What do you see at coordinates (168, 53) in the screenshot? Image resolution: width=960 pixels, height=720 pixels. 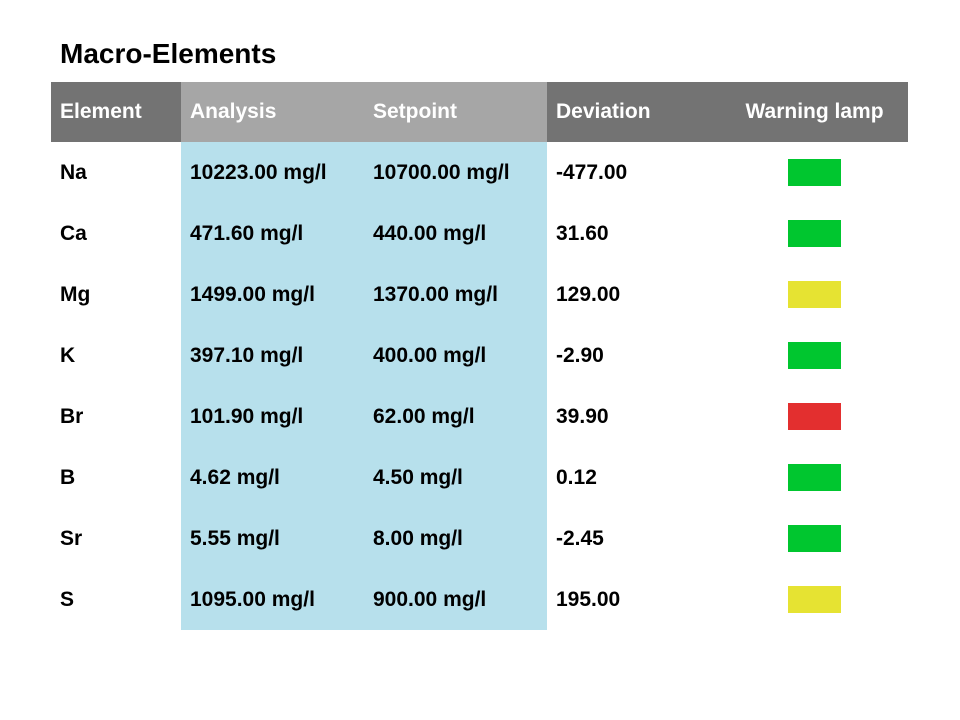 I see `page-title: Macro-Elements` at bounding box center [168, 53].